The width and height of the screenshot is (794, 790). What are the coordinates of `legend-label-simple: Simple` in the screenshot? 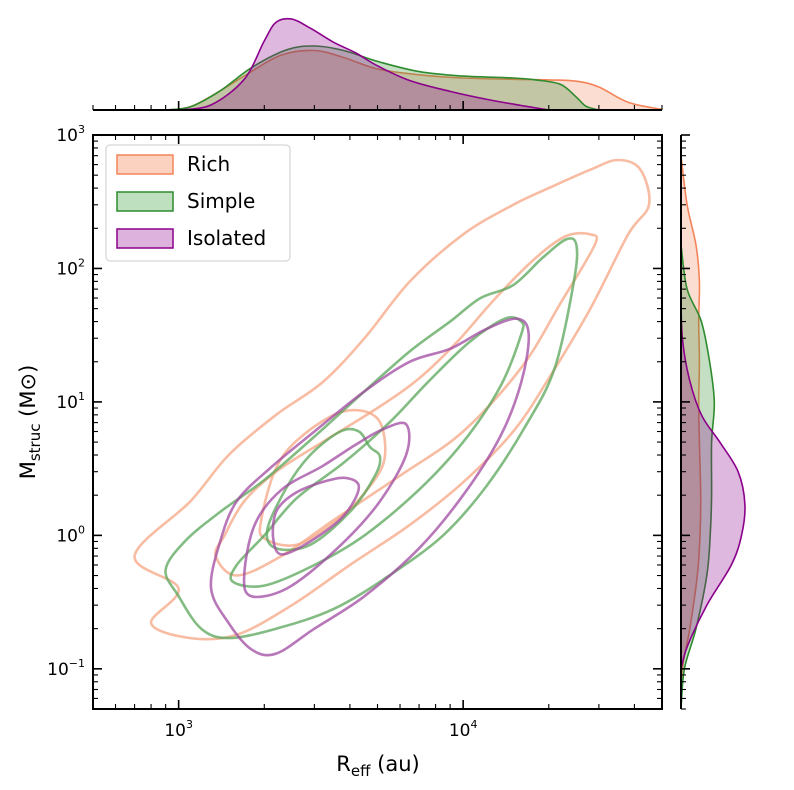 It's located at (221, 201).